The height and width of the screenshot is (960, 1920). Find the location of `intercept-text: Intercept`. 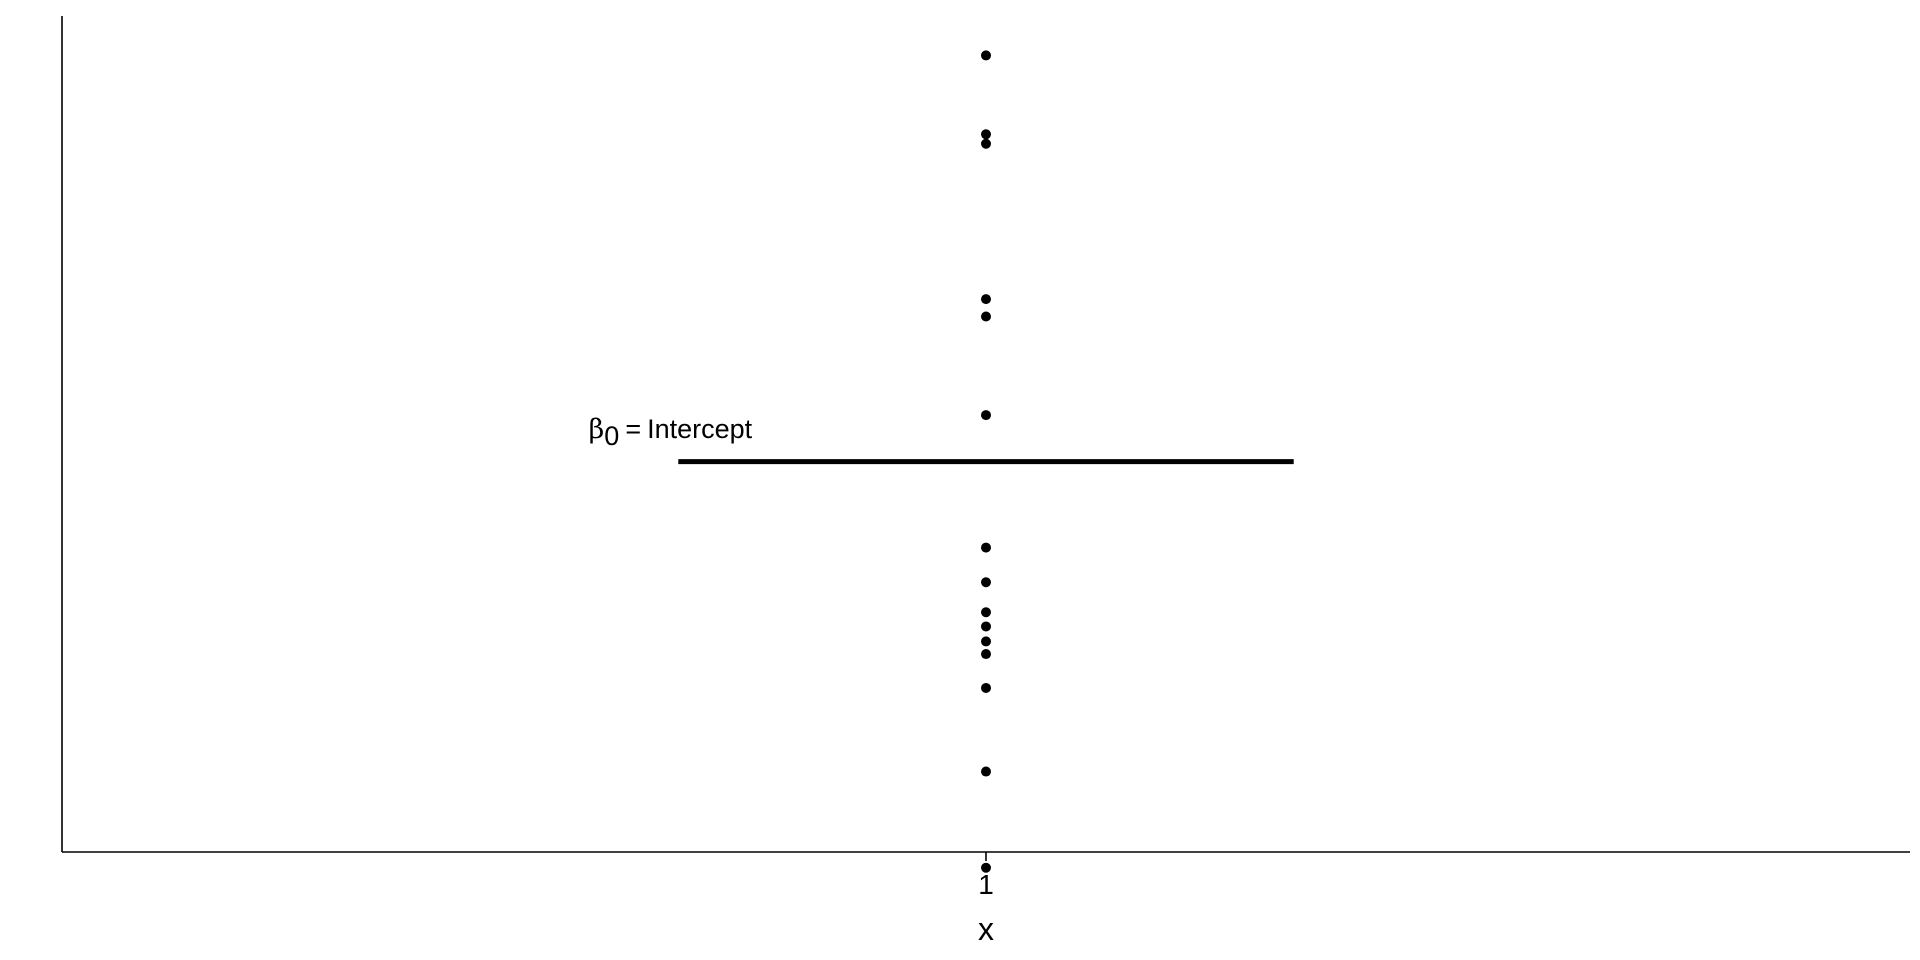

intercept-text: Intercept is located at coordinates (700, 429).